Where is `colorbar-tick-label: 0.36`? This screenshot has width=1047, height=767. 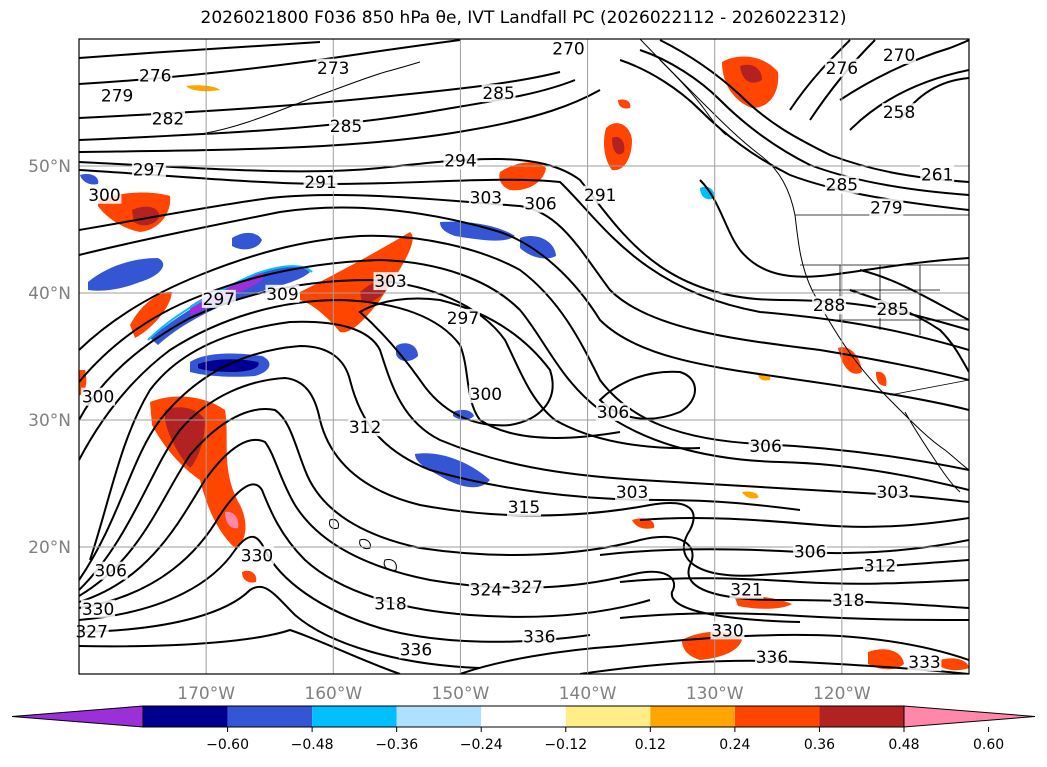 colorbar-tick-label: 0.36 is located at coordinates (819, 745).